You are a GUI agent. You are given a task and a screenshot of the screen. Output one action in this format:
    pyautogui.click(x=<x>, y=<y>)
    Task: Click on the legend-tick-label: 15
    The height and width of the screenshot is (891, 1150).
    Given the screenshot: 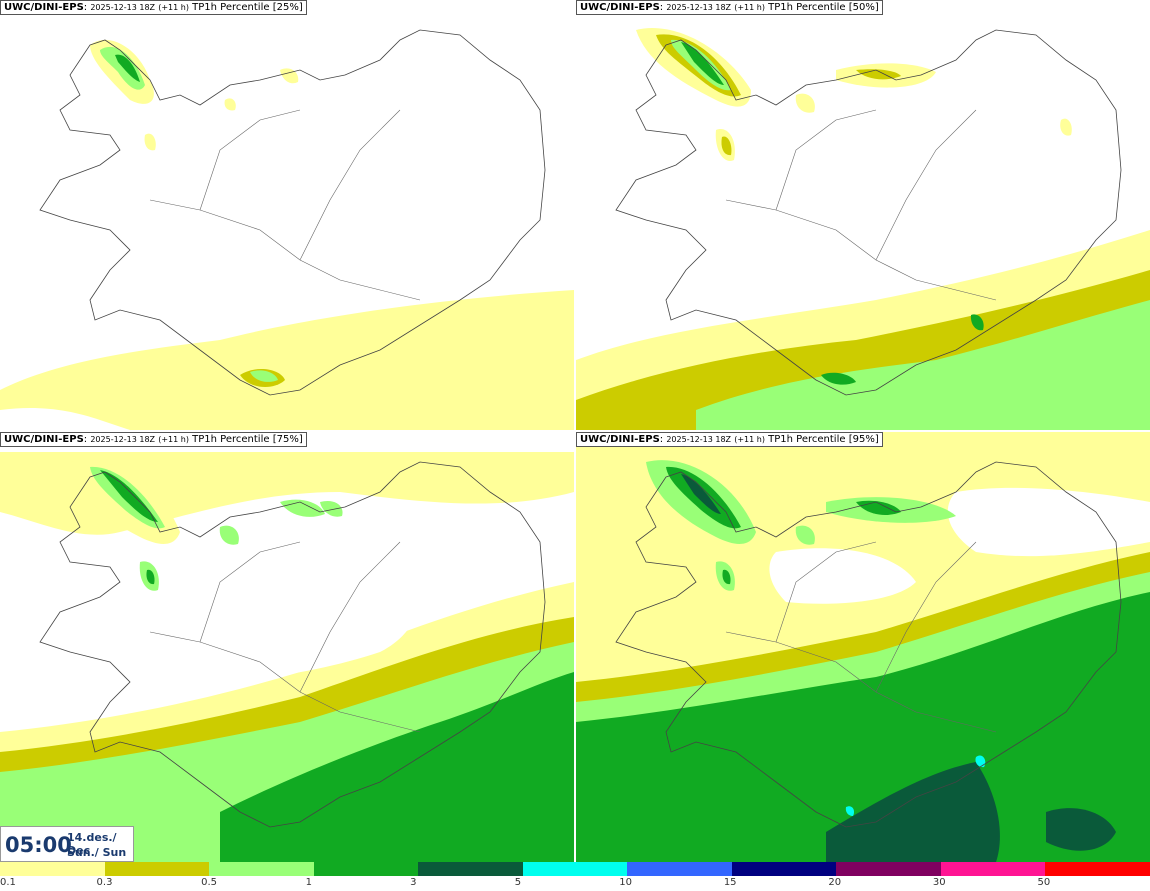 What is the action you would take?
    pyautogui.click(x=730, y=882)
    